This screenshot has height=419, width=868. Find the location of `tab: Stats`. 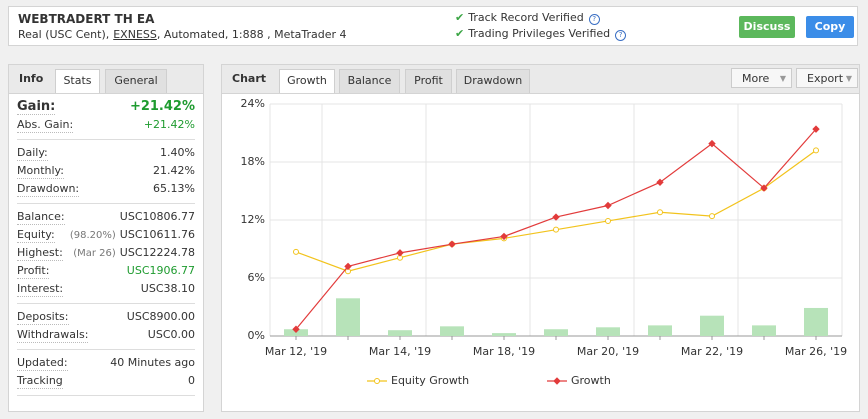

tab: Stats is located at coordinates (77, 81).